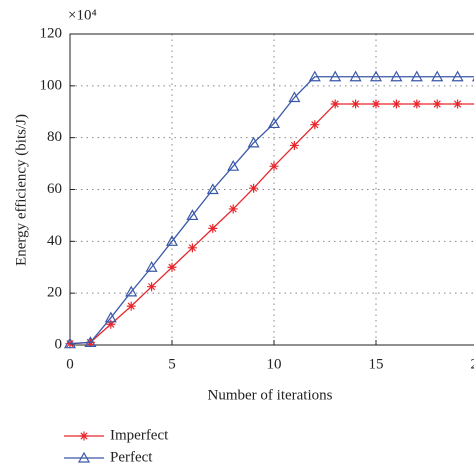 The height and width of the screenshot is (474, 474). What do you see at coordinates (270, 395) in the screenshot?
I see `x-axis-label: Number of iterations` at bounding box center [270, 395].